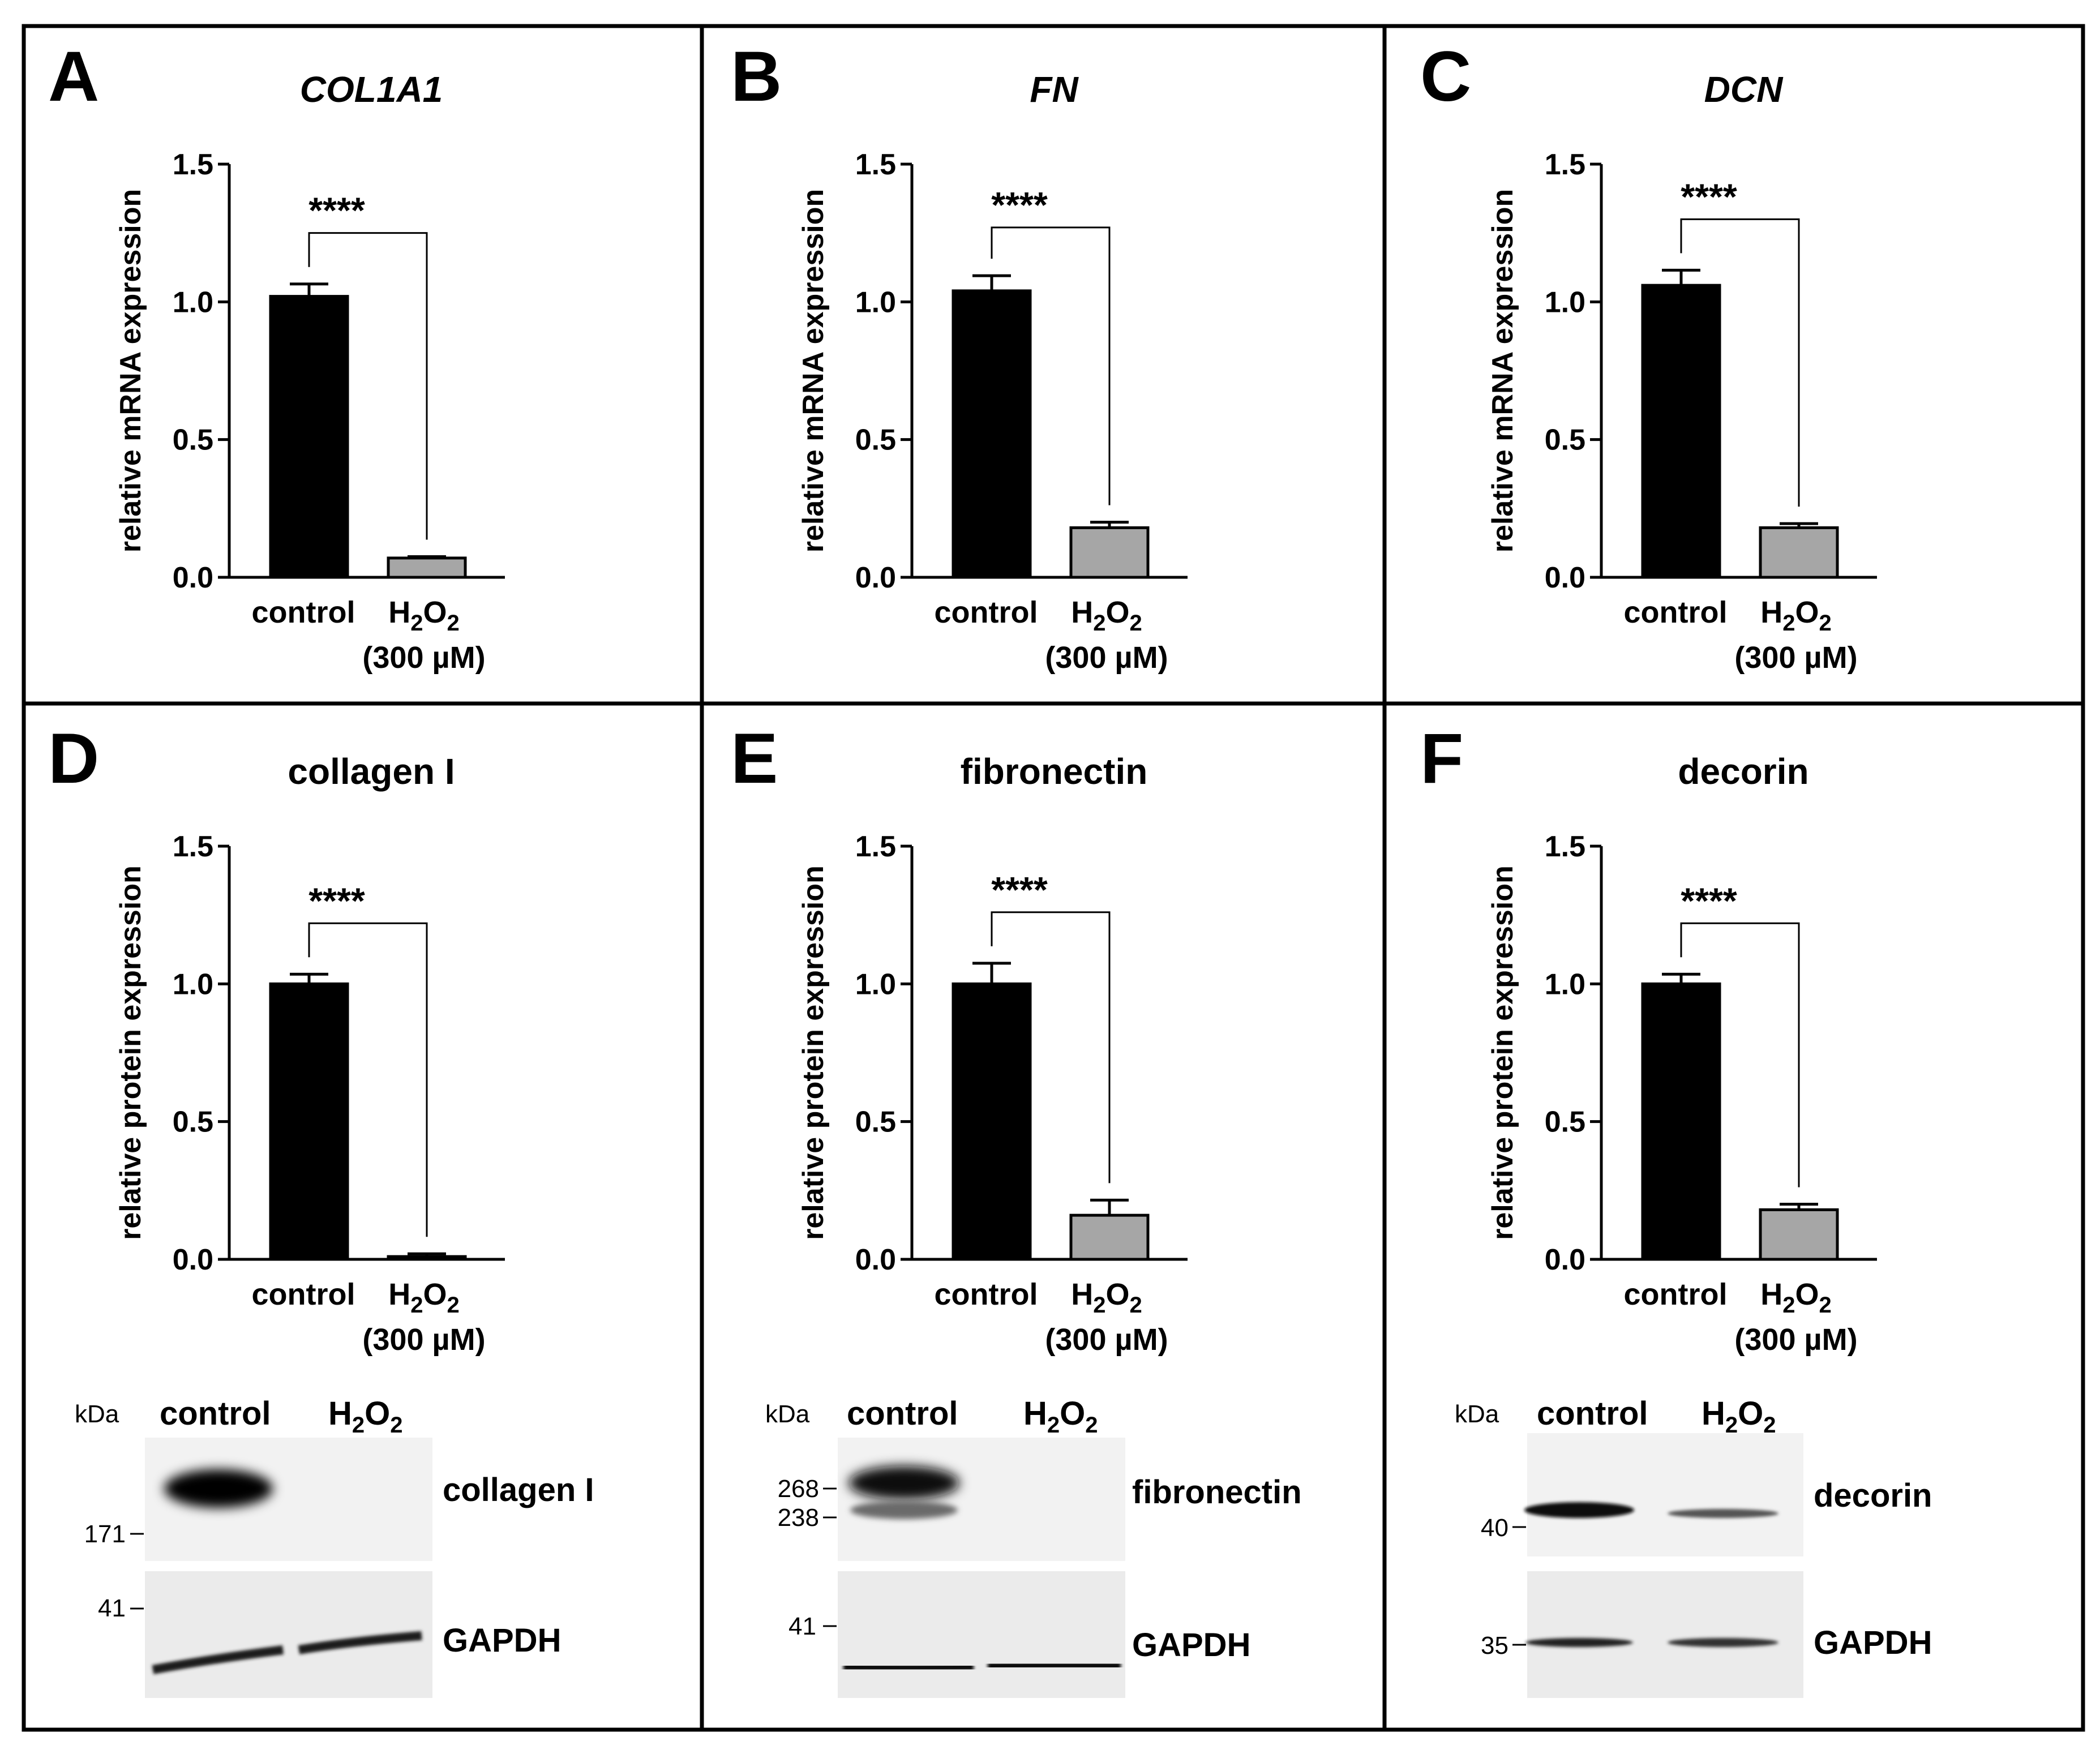 The height and width of the screenshot is (1754, 2100). I want to click on panel-letter-c: C, so click(1445, 76).